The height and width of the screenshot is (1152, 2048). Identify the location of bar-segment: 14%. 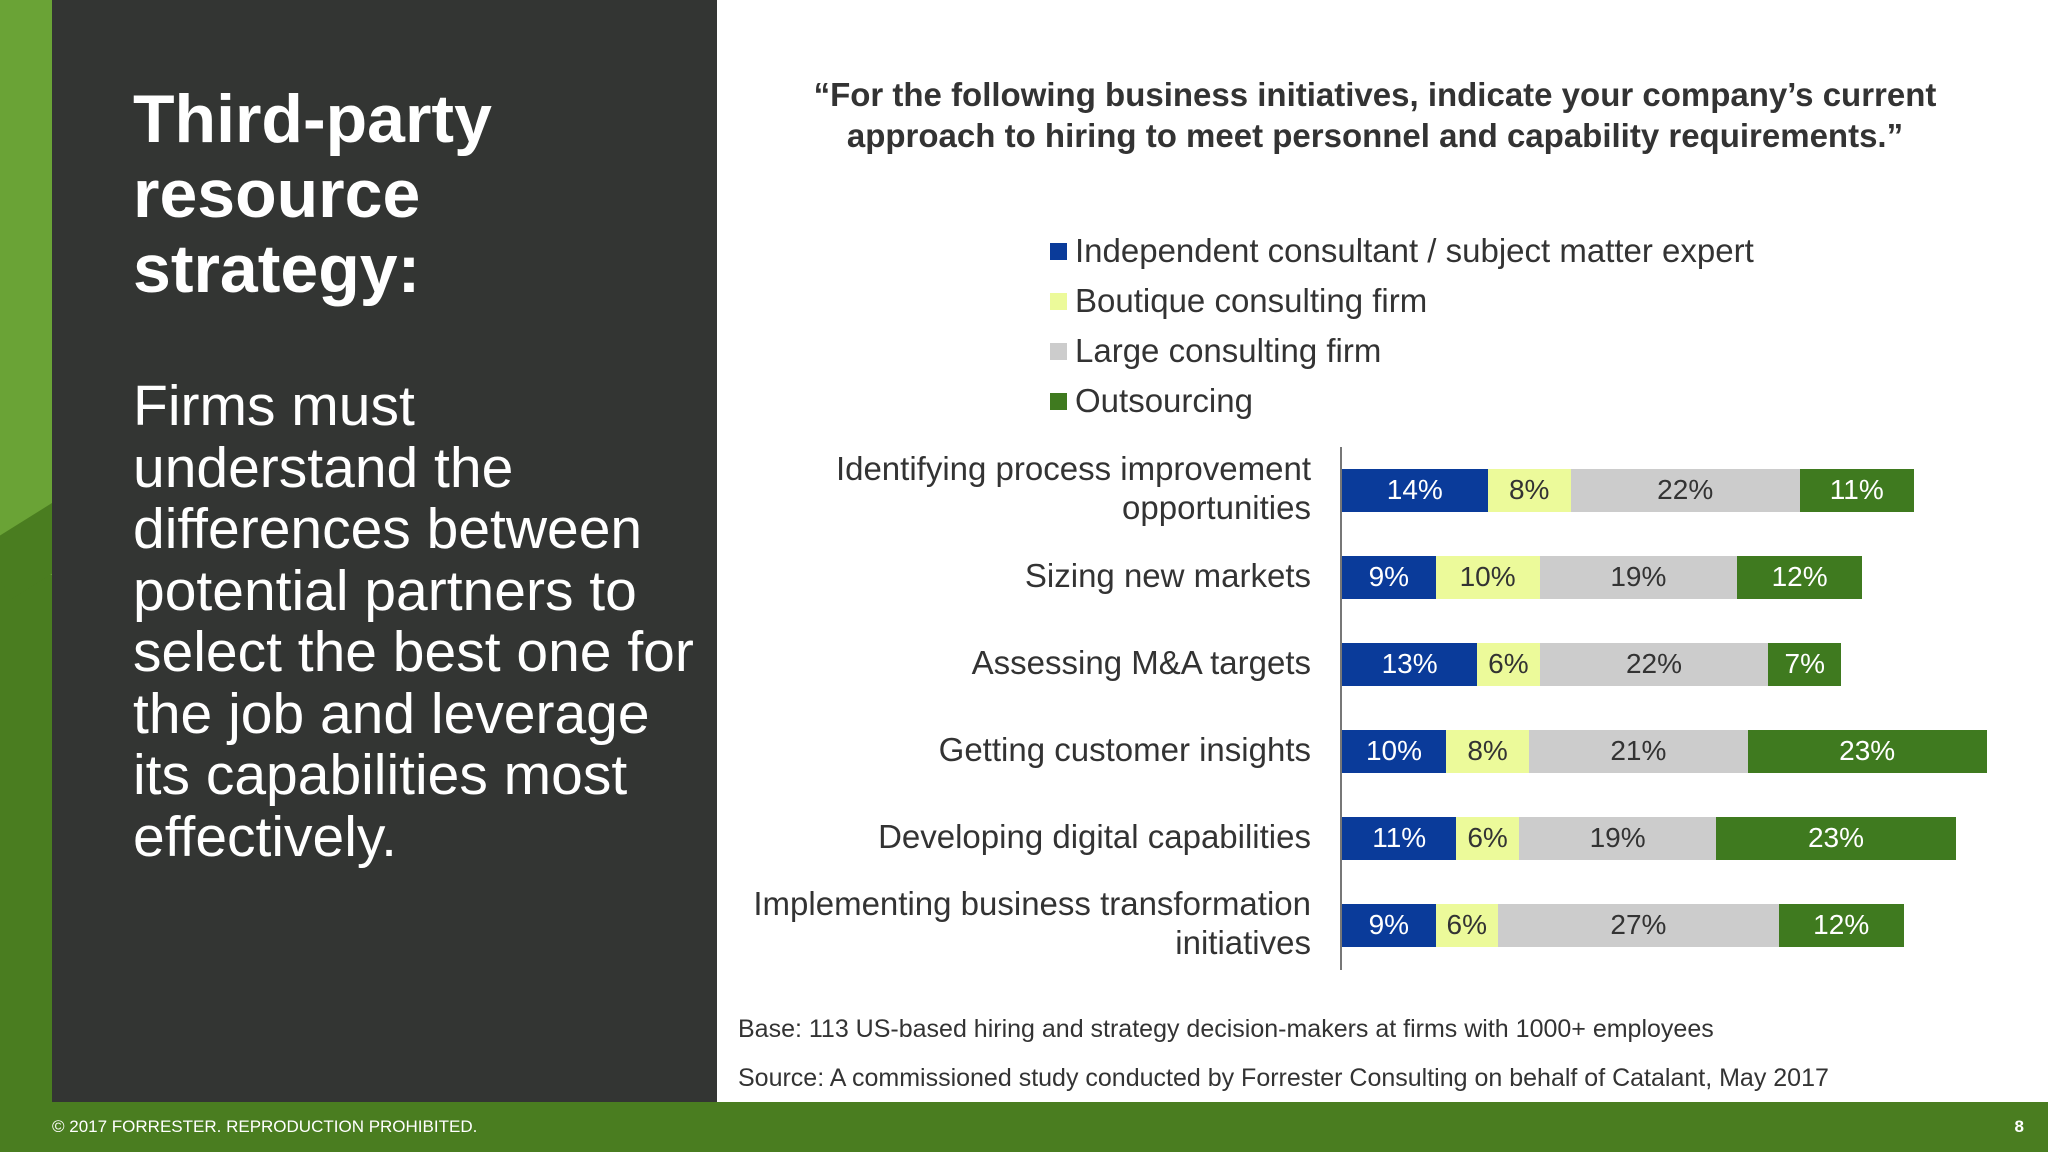
(1415, 490).